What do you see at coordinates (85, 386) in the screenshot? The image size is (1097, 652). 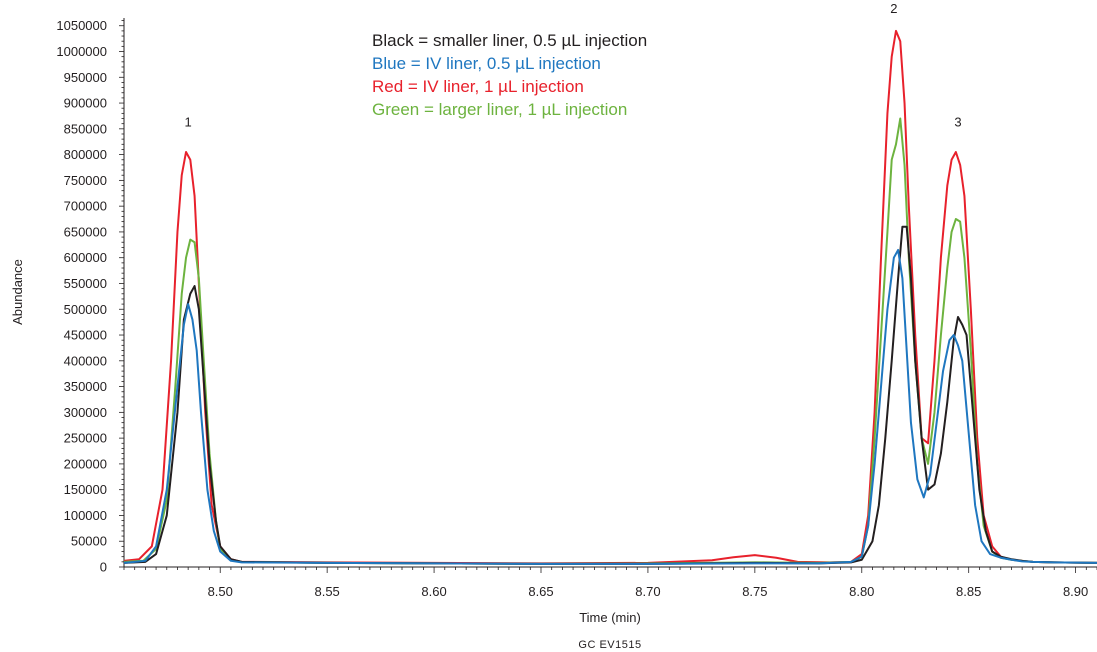 I see `y-tick-label: 350000` at bounding box center [85, 386].